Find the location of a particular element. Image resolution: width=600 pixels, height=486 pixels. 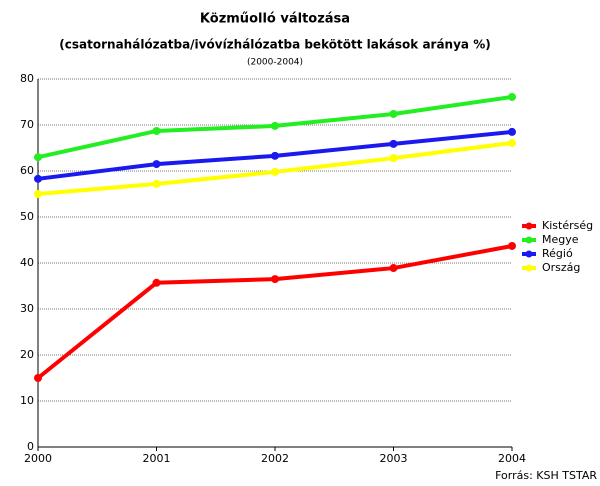

x-tick-label: 2002 is located at coordinates (275, 458).